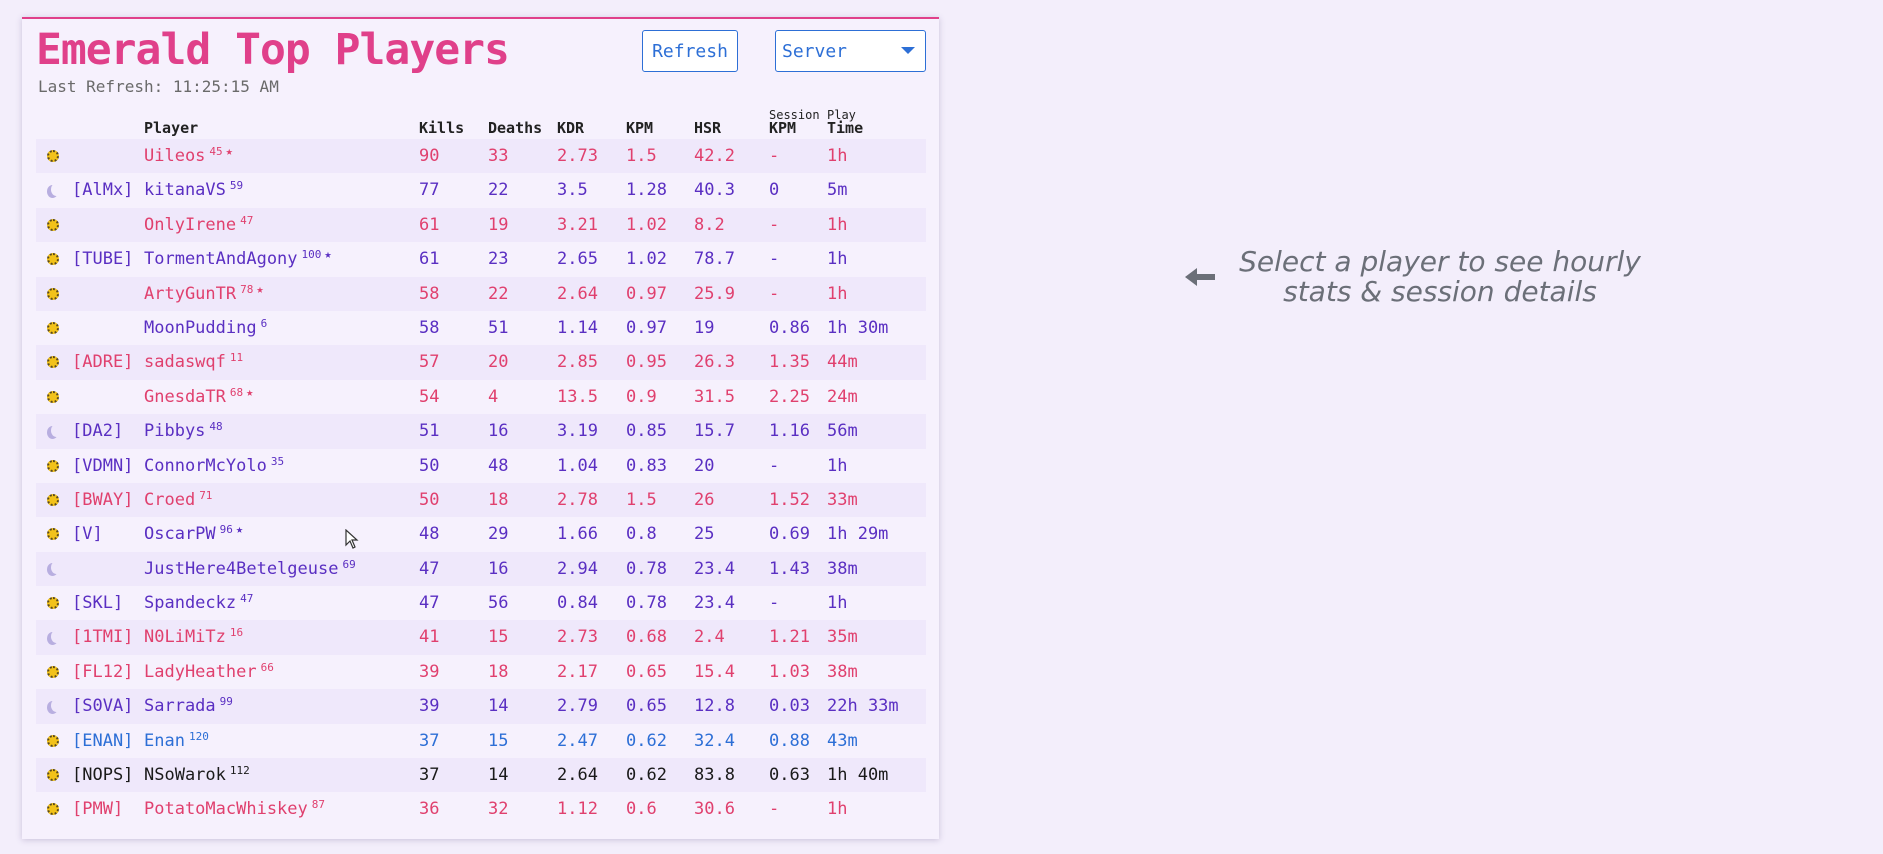  Describe the element at coordinates (646, 190) in the screenshot. I see `kpm-cell: 1.28` at that location.